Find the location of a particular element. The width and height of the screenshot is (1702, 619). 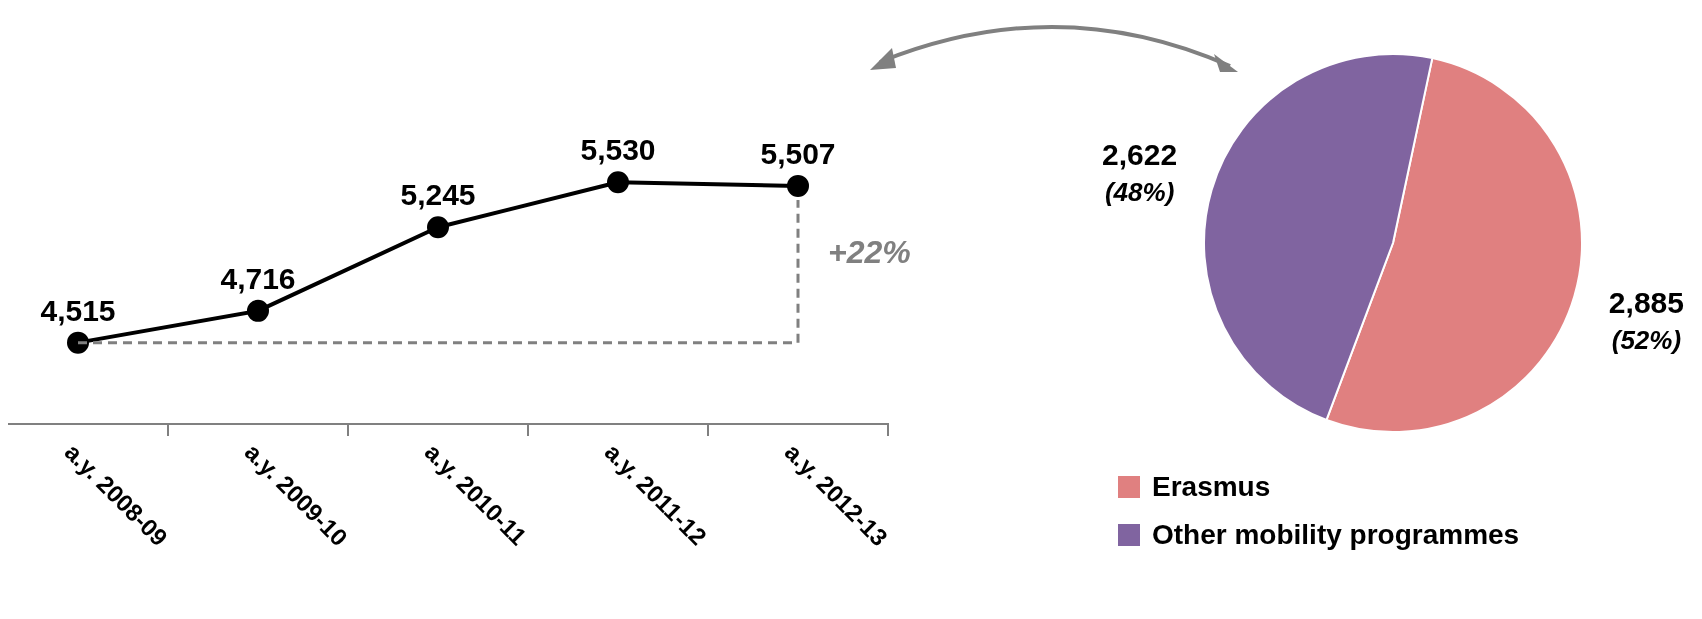

text: +22% is located at coordinates (869, 252).